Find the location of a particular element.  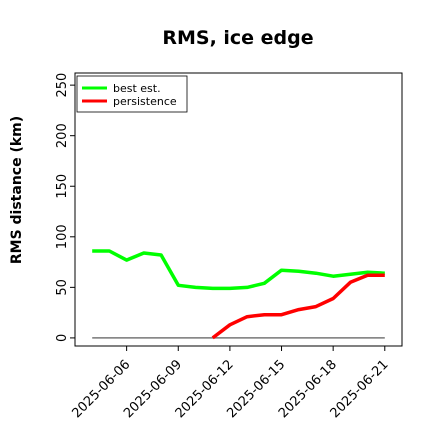

series-layer is located at coordinates (238, 294).